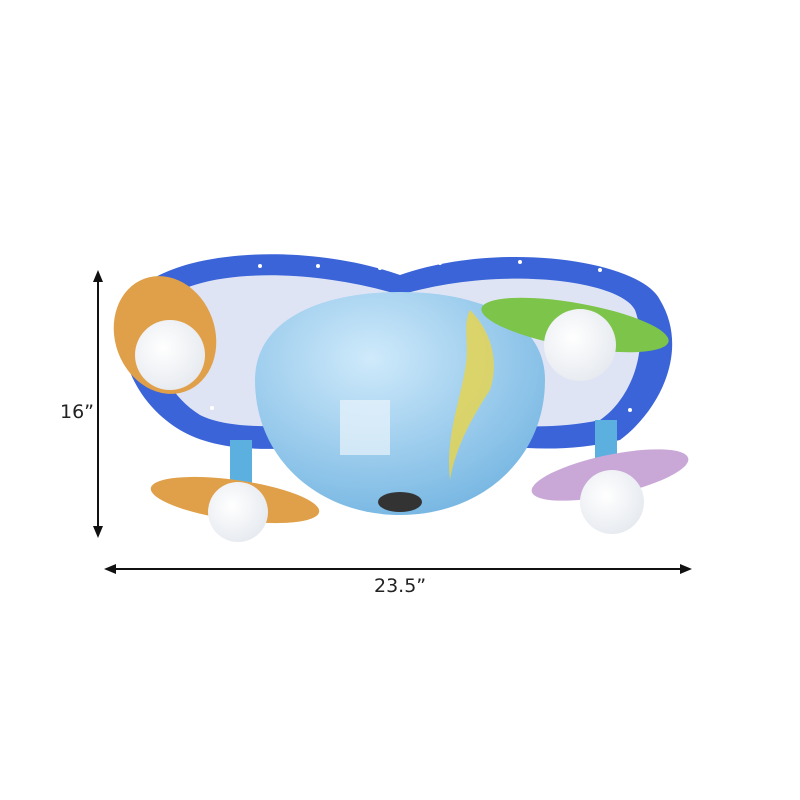 Image resolution: width=800 pixels, height=800 pixels. Describe the element at coordinates (235, 491) in the screenshot. I see `saturn-light-bottom-left` at that location.